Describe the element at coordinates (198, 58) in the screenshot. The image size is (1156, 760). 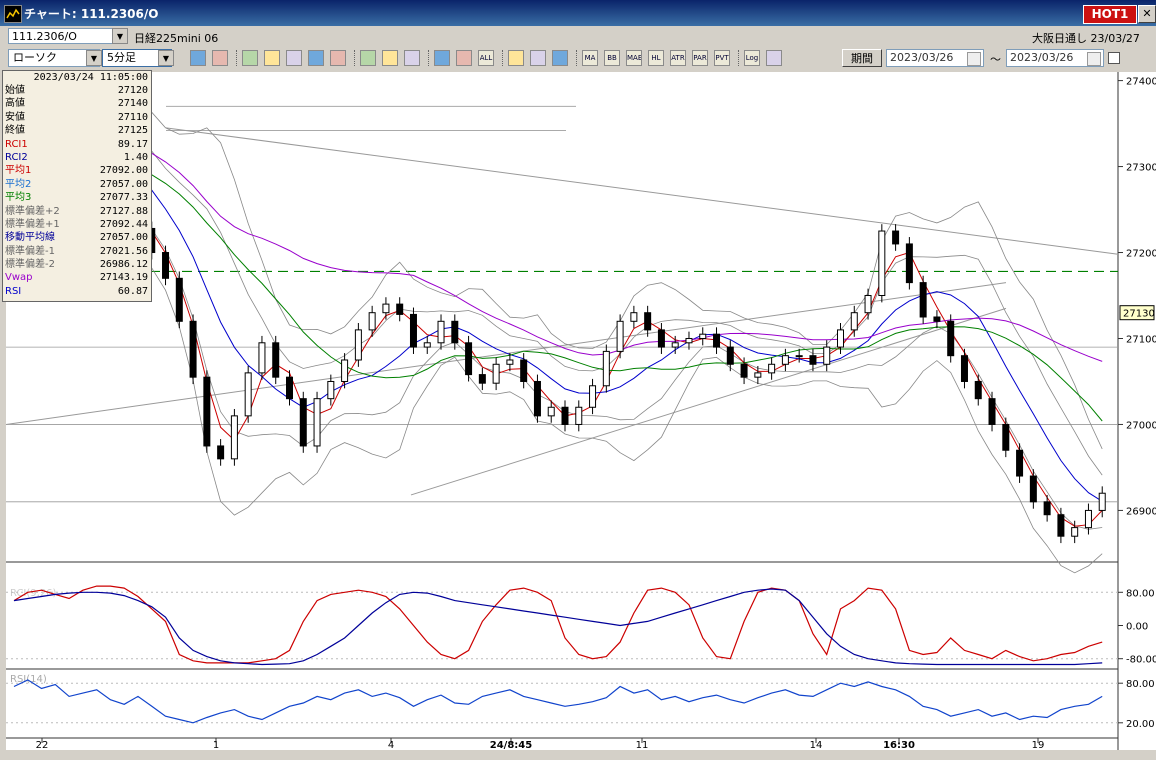
I see `toolbar-zoom-button` at that location.